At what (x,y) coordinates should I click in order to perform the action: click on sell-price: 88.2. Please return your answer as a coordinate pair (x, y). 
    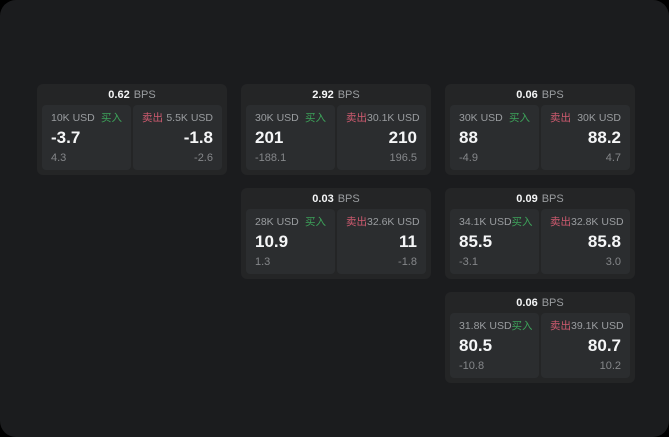
    Looking at the image, I should click on (604, 137).